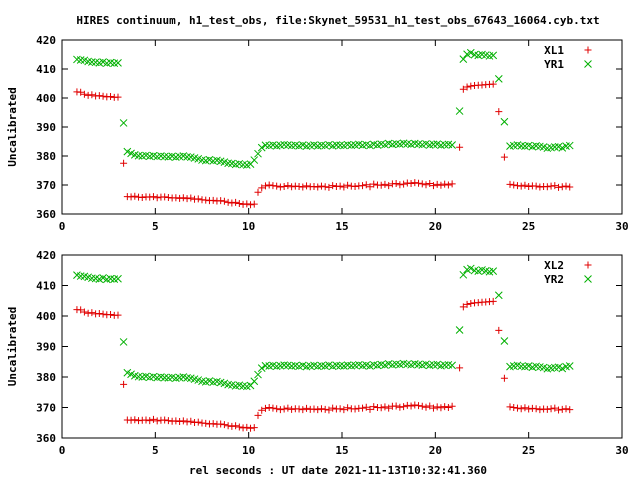 The width and height of the screenshot is (640, 480). What do you see at coordinates (588, 265) in the screenshot?
I see `legend-marker` at bounding box center [588, 265].